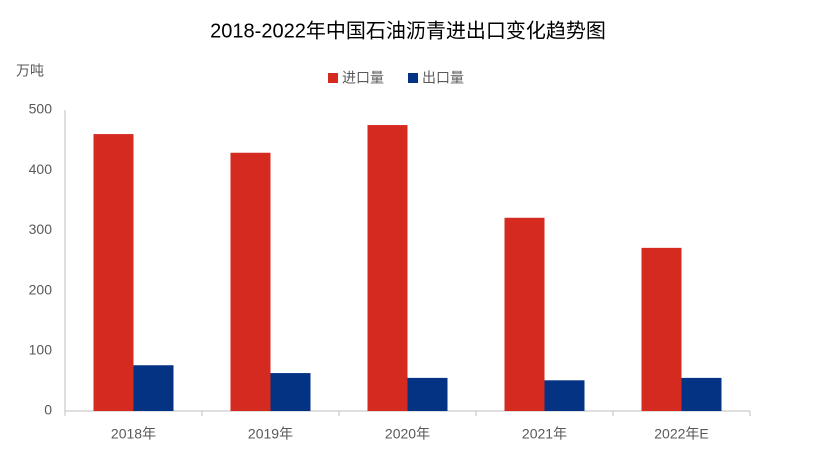  I want to click on legend-label: 出口量, so click(443, 78).